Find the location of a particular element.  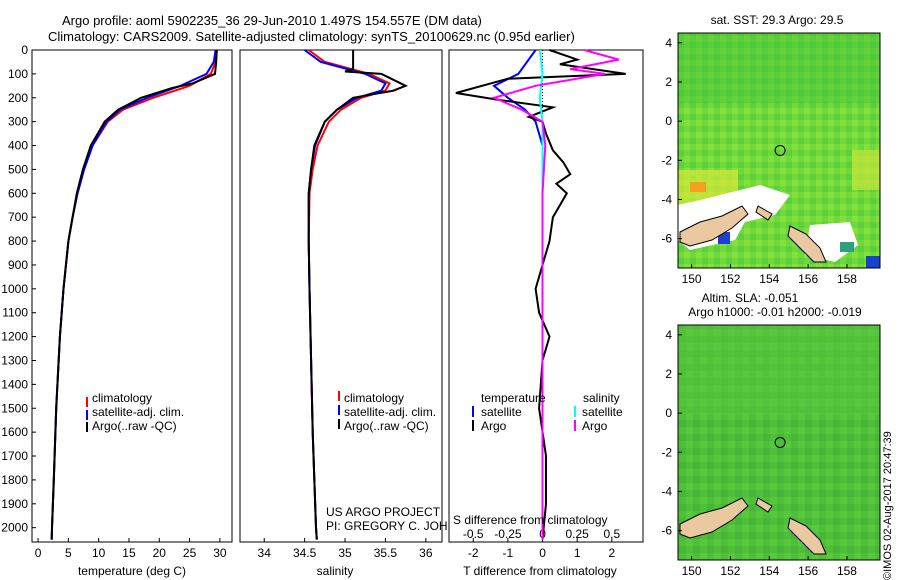

x-tick-label: 15 is located at coordinates (129, 553).